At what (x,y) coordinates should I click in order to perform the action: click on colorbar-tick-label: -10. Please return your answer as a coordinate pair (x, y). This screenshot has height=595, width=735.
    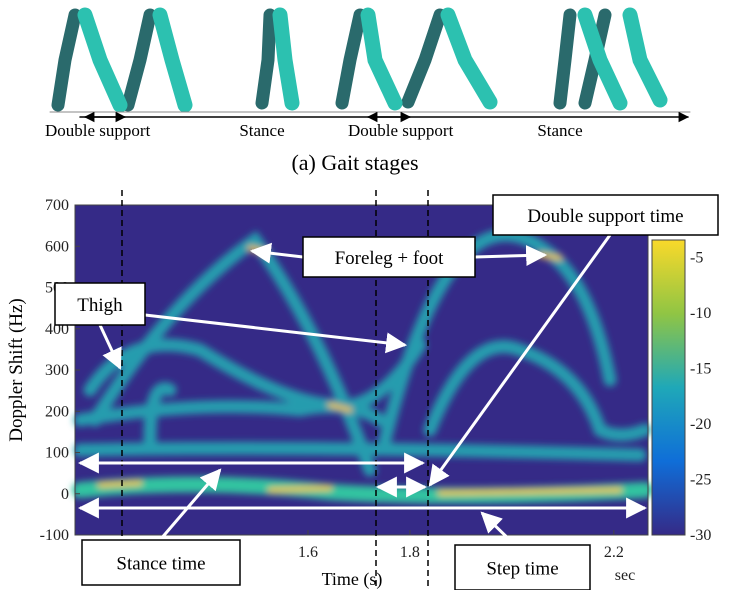
    Looking at the image, I should click on (700, 313).